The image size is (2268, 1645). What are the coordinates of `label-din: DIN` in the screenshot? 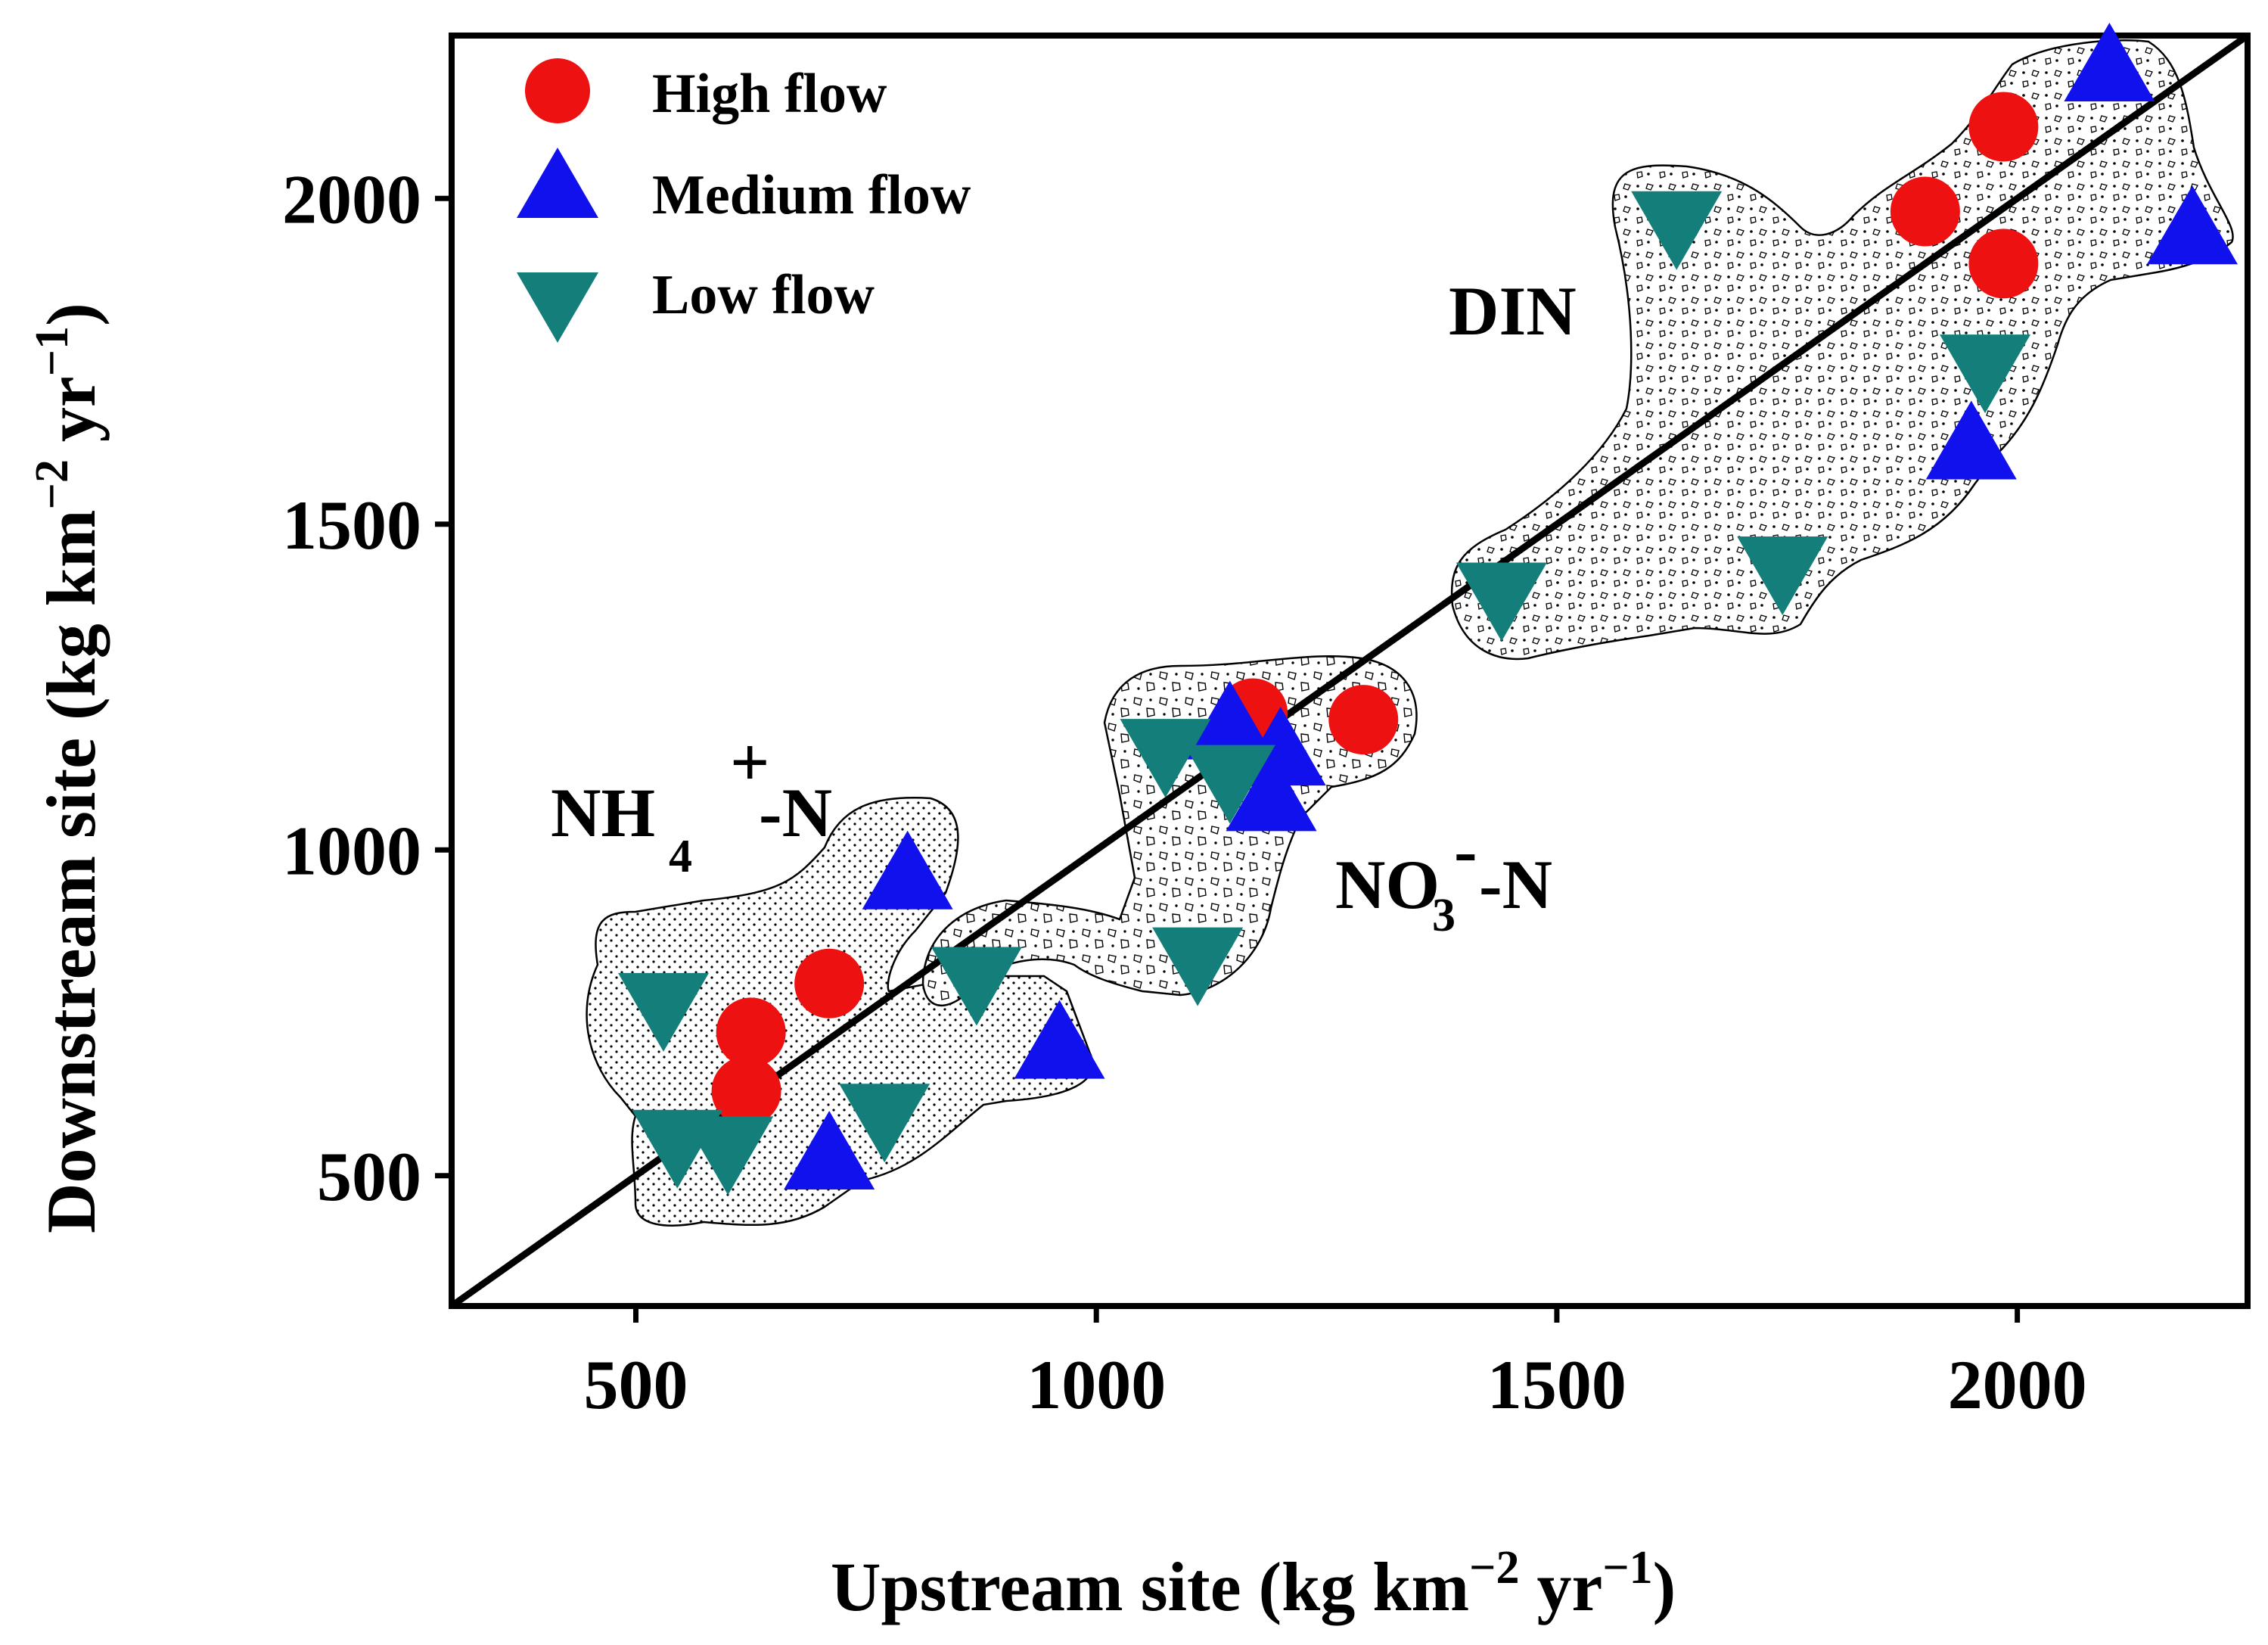 It's located at (1513, 311).